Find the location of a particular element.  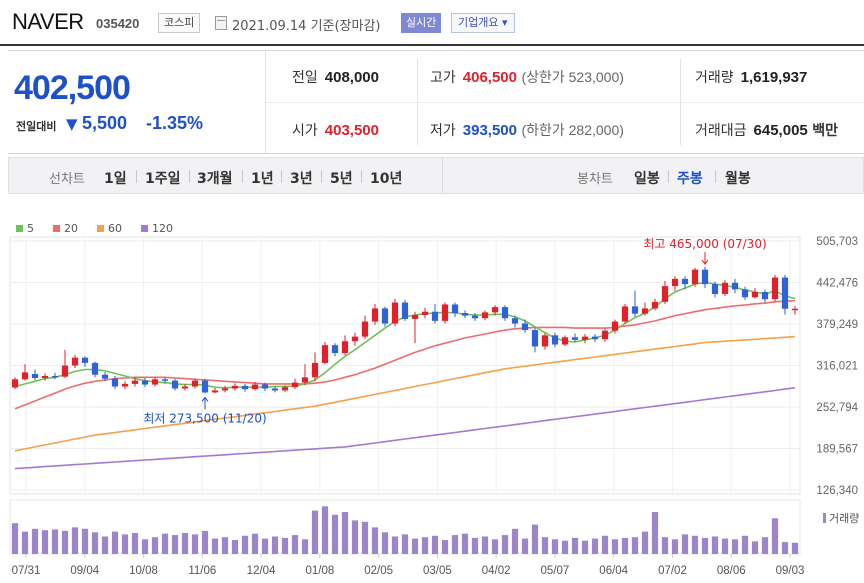

legend-label-ma60: 60 is located at coordinates (115, 228).